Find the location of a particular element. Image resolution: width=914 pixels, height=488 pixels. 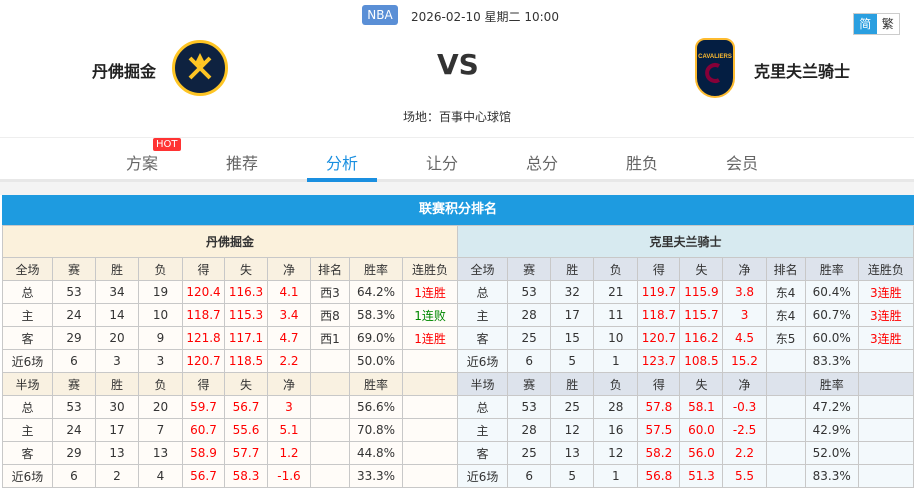

table-cell: 4.5 is located at coordinates (744, 338).